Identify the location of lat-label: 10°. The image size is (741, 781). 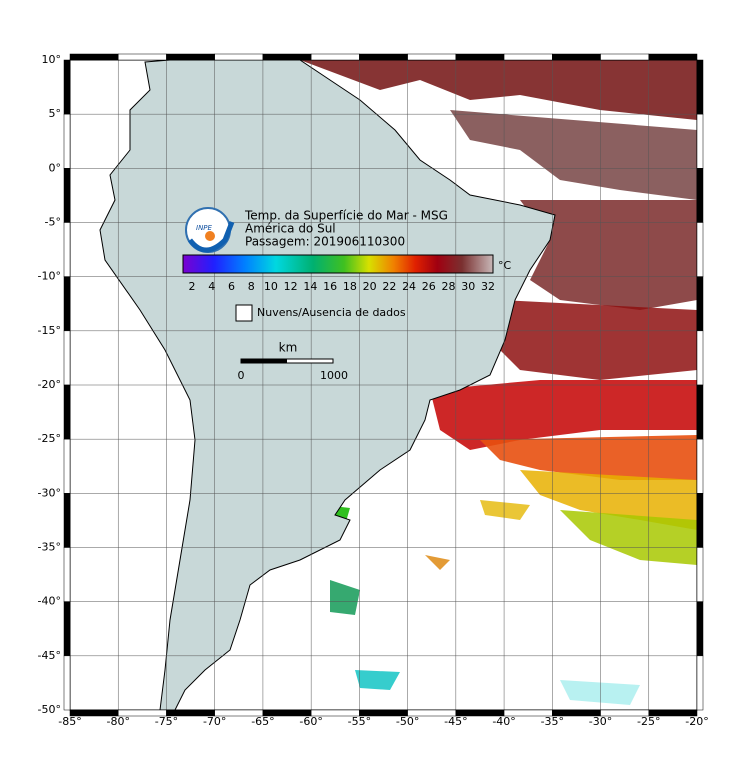
(52, 59).